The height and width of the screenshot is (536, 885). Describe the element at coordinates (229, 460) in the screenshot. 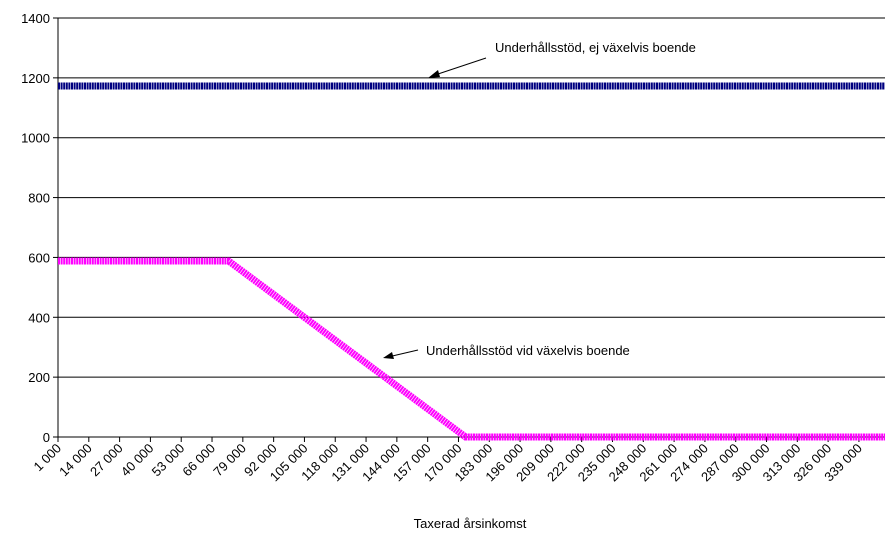

I see `x-tick-label: 79 000` at that location.